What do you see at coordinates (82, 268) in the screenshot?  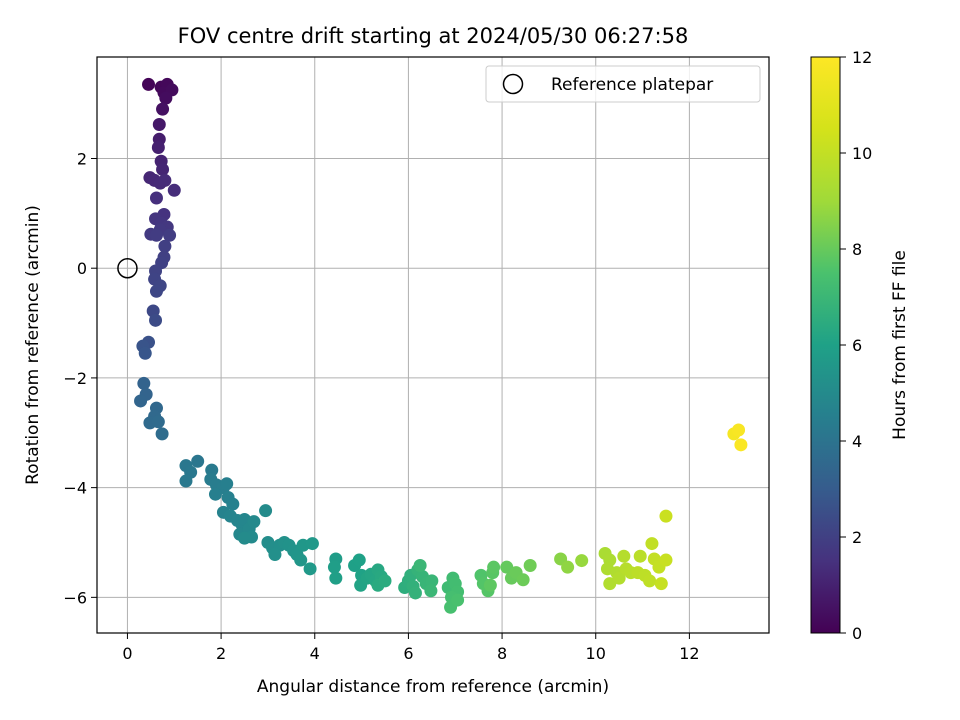 I see `y-tick-label: 0` at bounding box center [82, 268].